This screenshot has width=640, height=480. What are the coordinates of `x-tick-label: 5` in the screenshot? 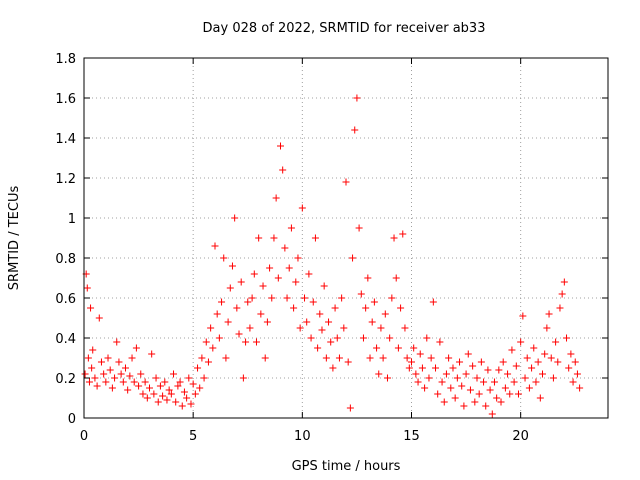 It's located at (193, 436).